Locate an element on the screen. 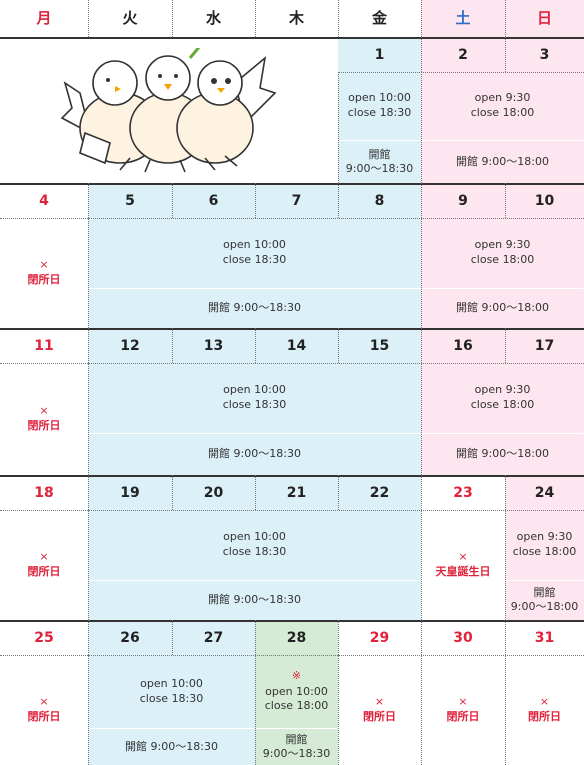 This screenshot has width=584, height=765. close-time: close 18:30 is located at coordinates (254, 259).